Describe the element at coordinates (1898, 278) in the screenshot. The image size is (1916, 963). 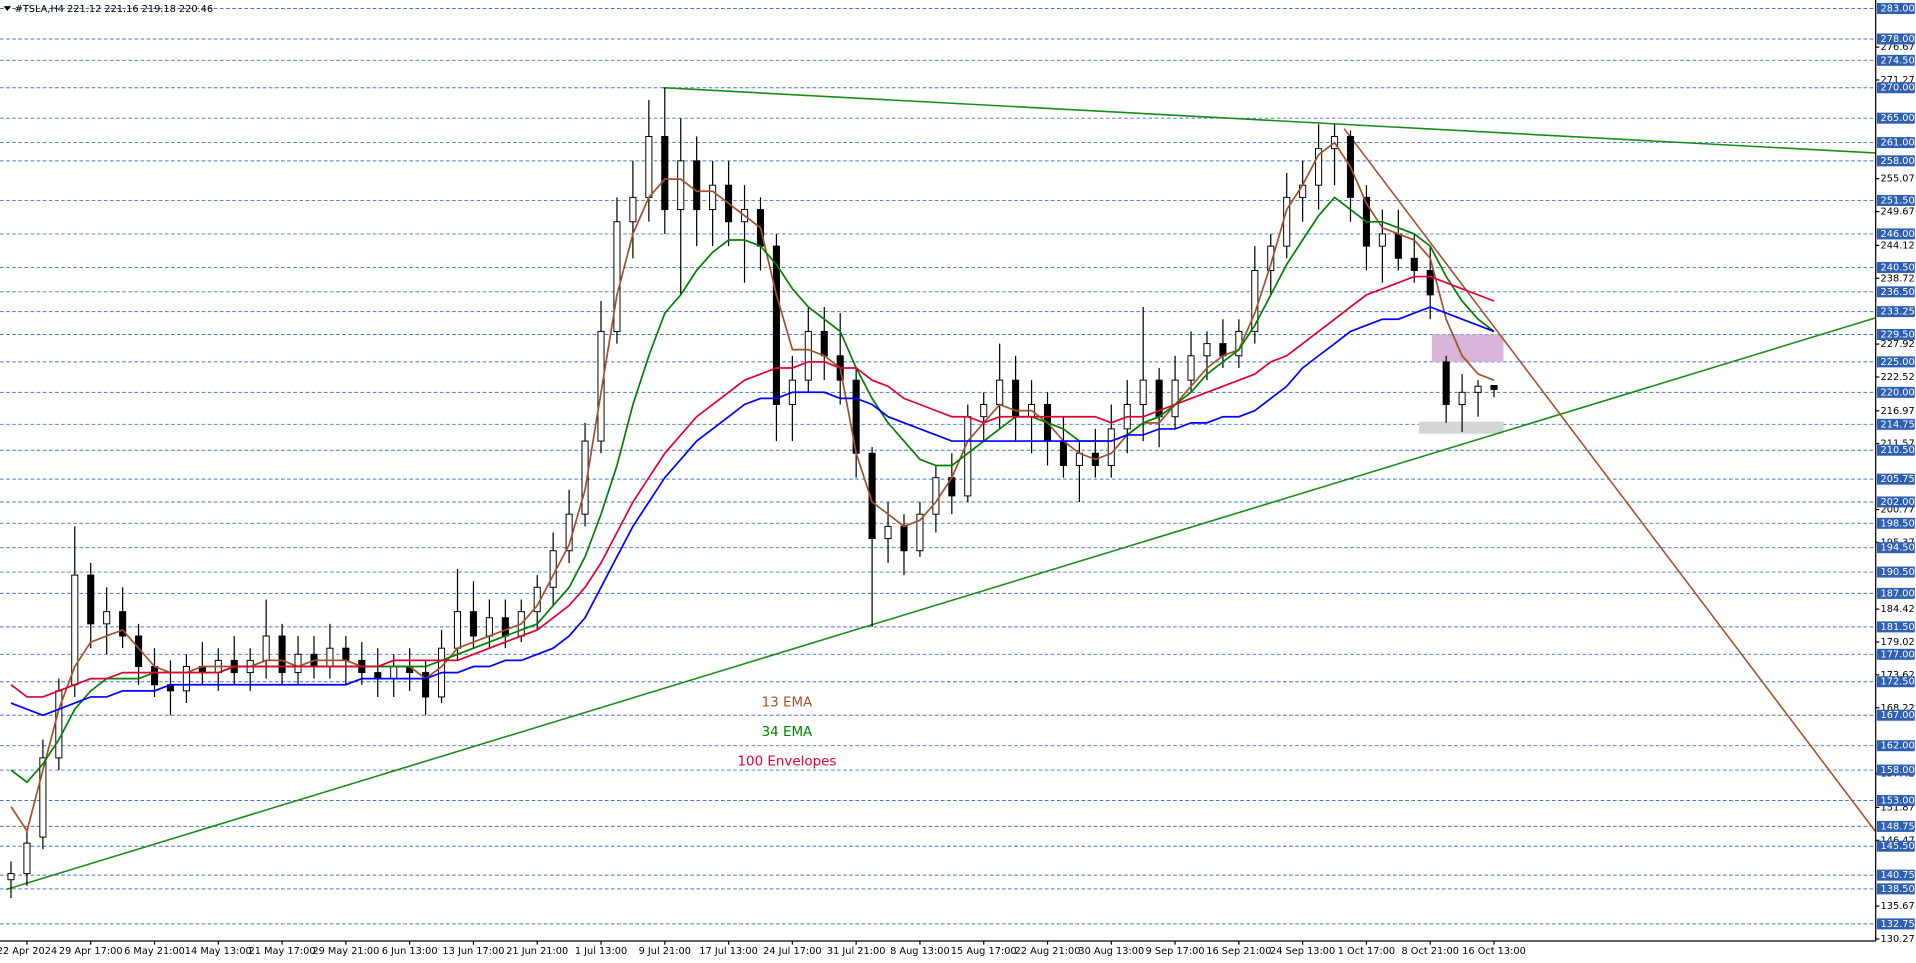
I see `y-tick-label: 238.72` at that location.